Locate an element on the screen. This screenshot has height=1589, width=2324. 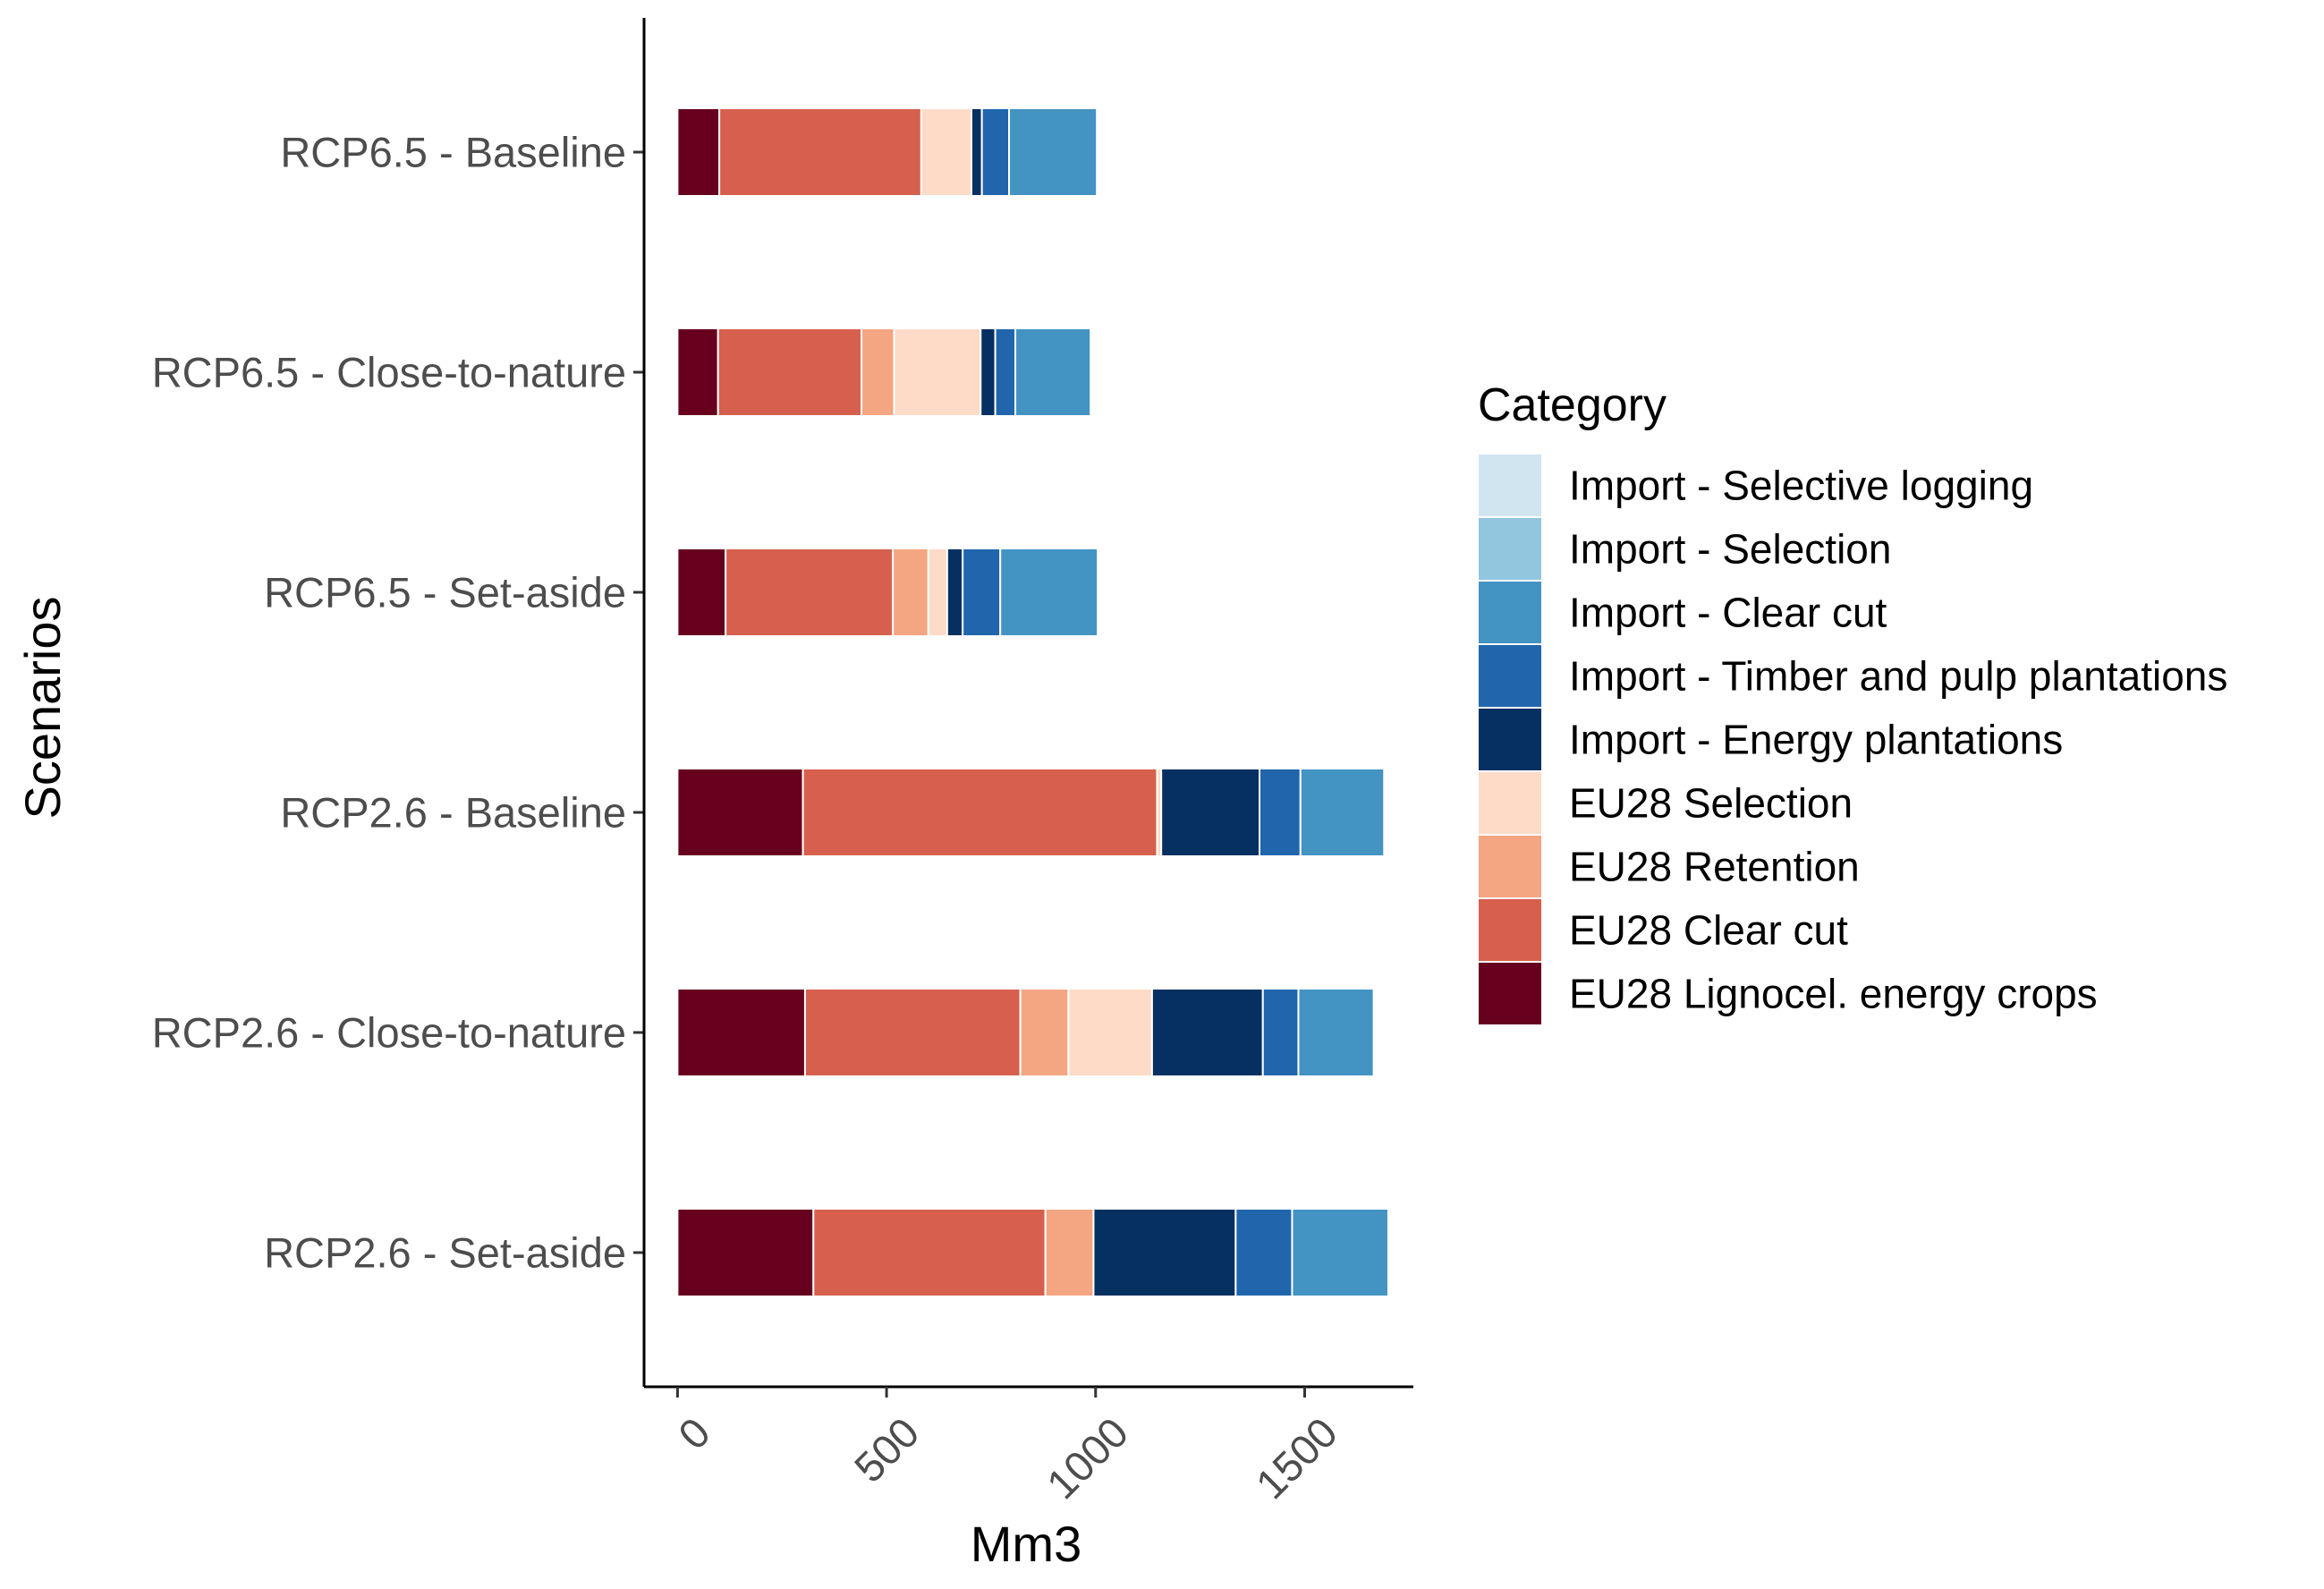
x-tick-label: 1500 is located at coordinates (1295, 1458).